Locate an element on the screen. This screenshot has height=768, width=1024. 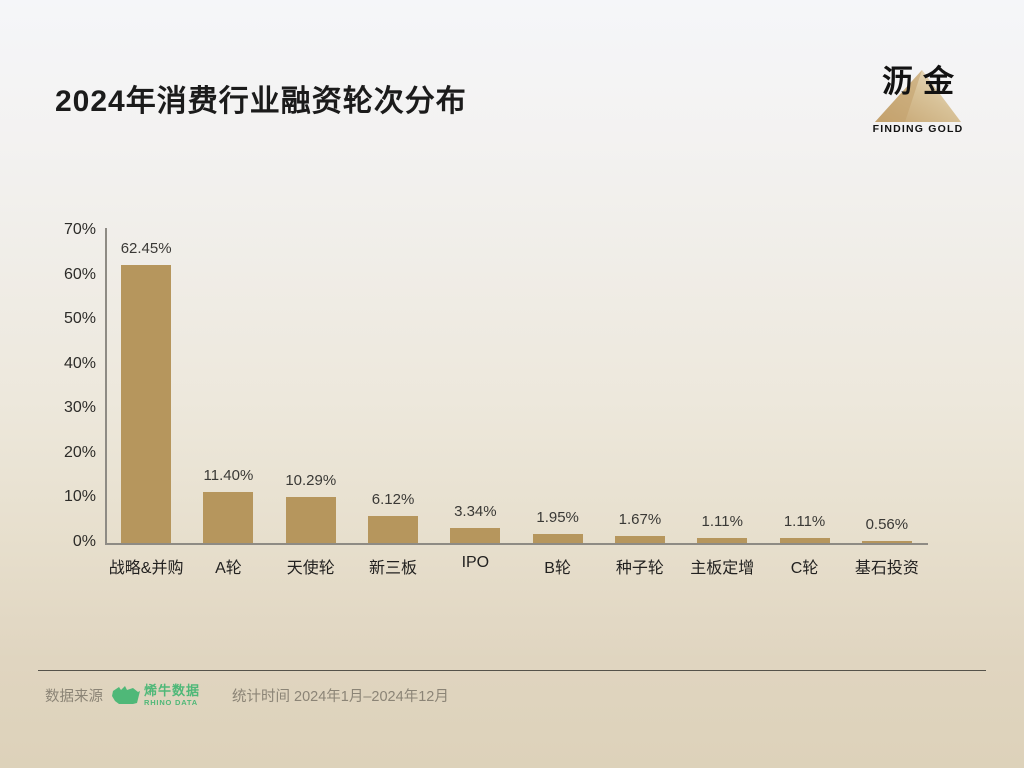
bar-category-label: IPO is located at coordinates (475, 562).